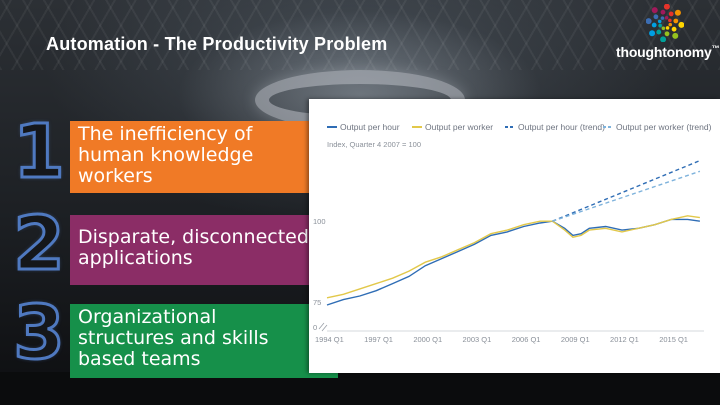  What do you see at coordinates (39, 333) in the screenshot?
I see `item-number-3: 3` at bounding box center [39, 333].